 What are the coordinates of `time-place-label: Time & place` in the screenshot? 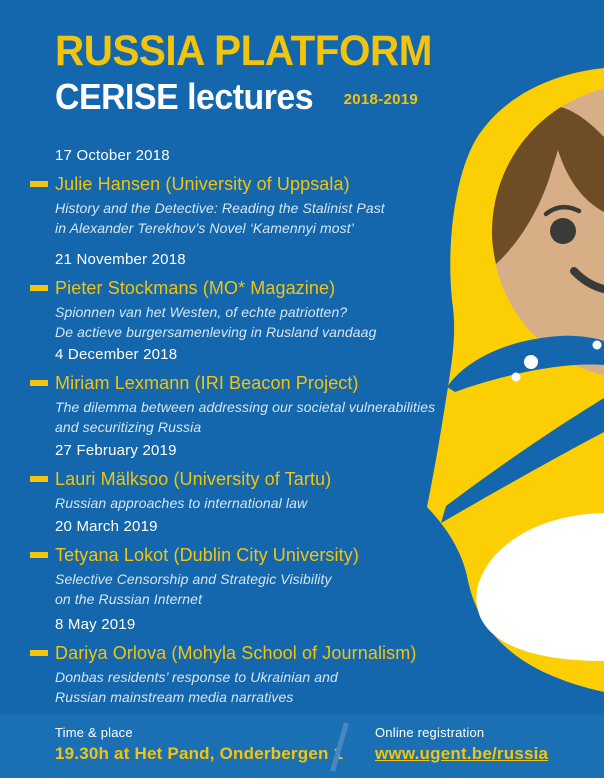 It's located at (94, 732).